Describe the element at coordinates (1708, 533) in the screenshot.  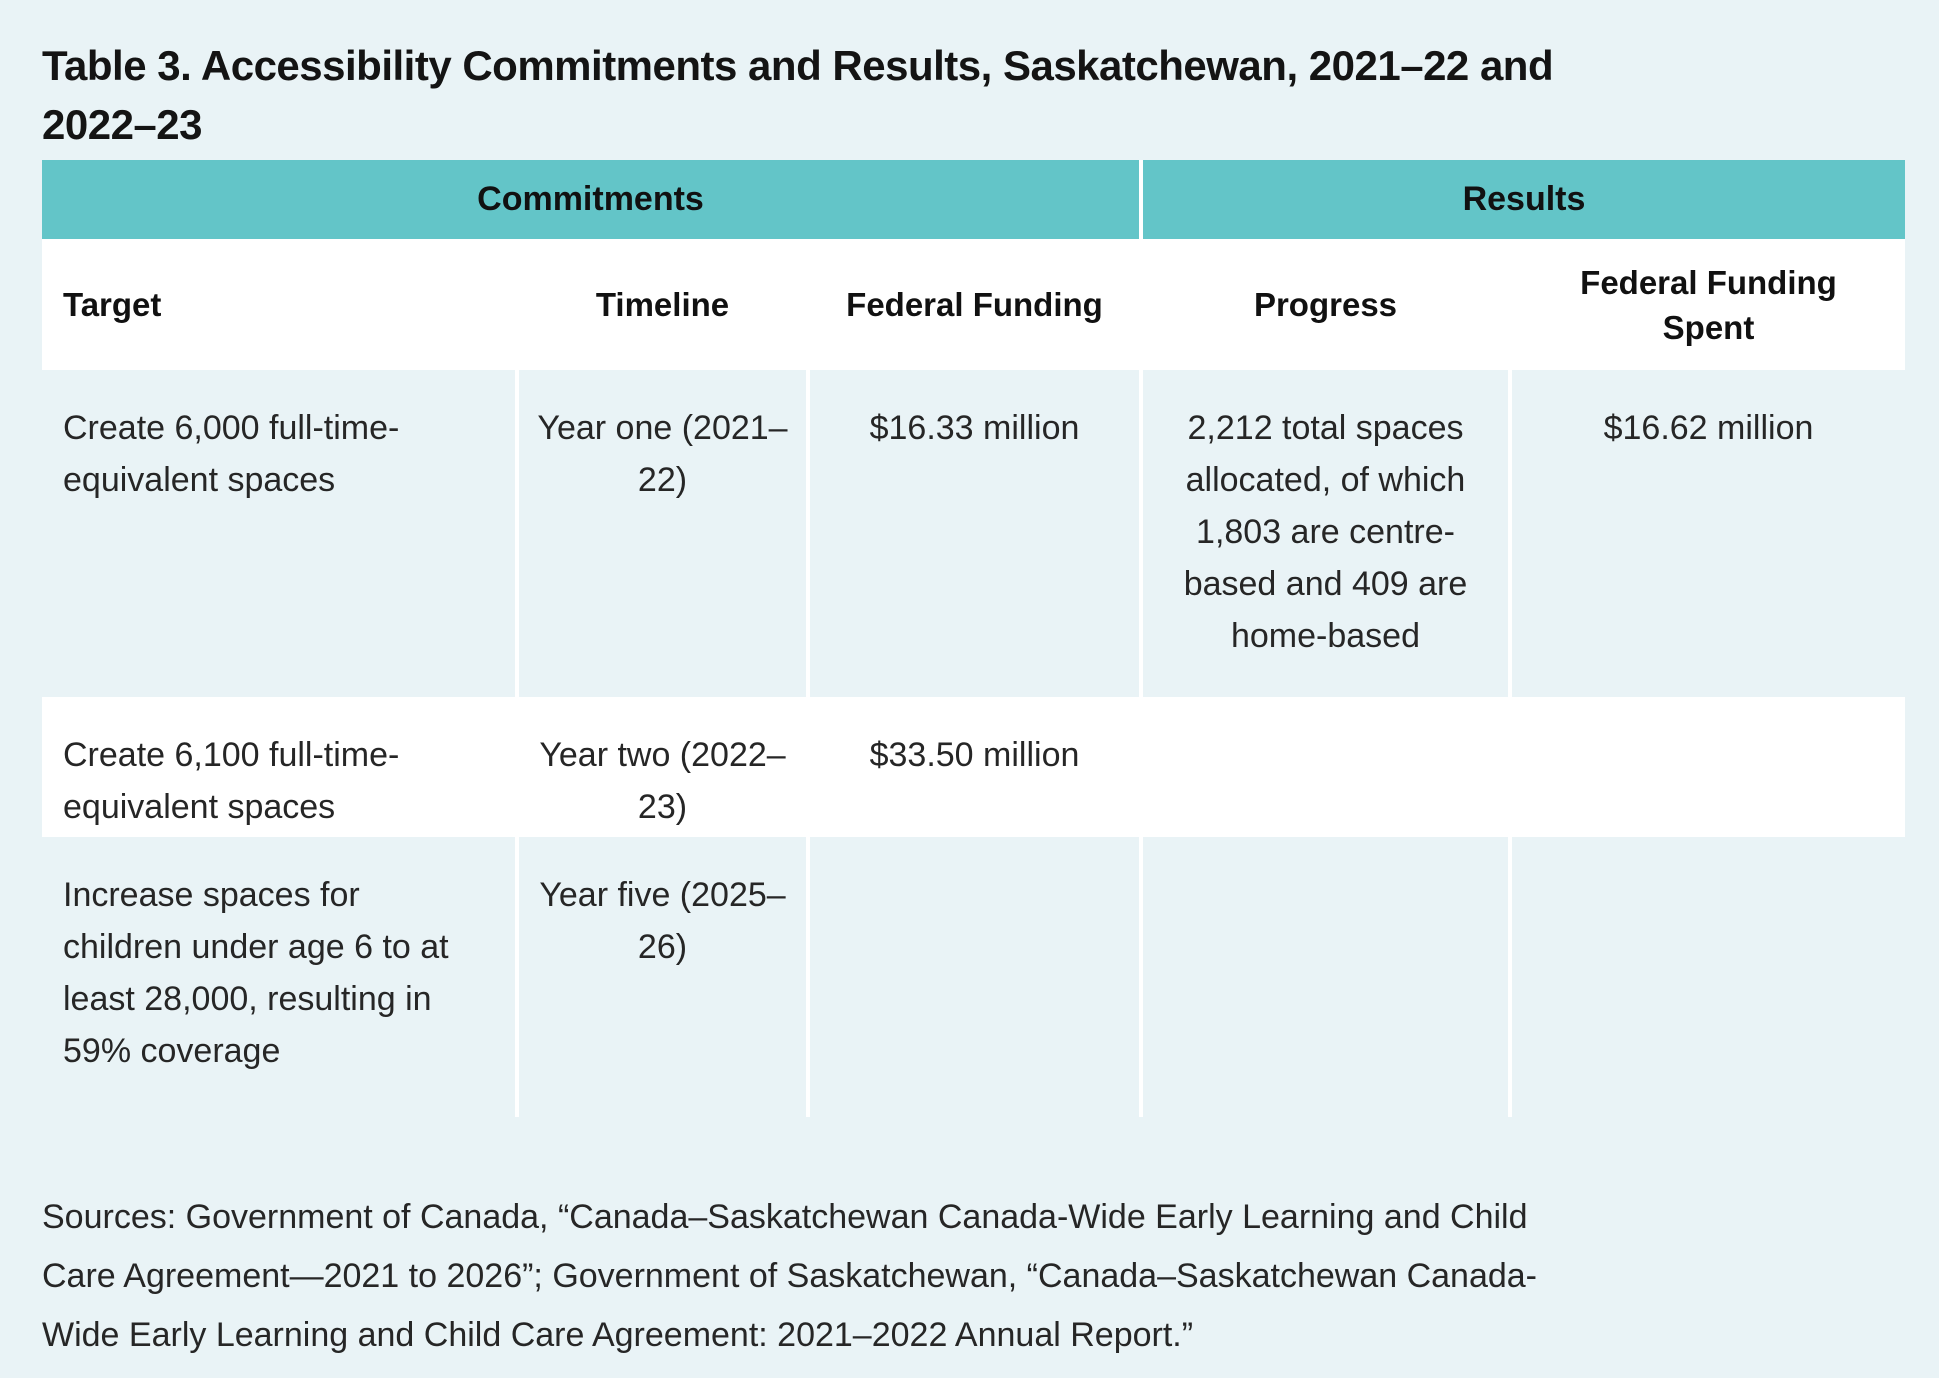
I see `cell-row1-federal-funding-spent: $16.62 million` at that location.